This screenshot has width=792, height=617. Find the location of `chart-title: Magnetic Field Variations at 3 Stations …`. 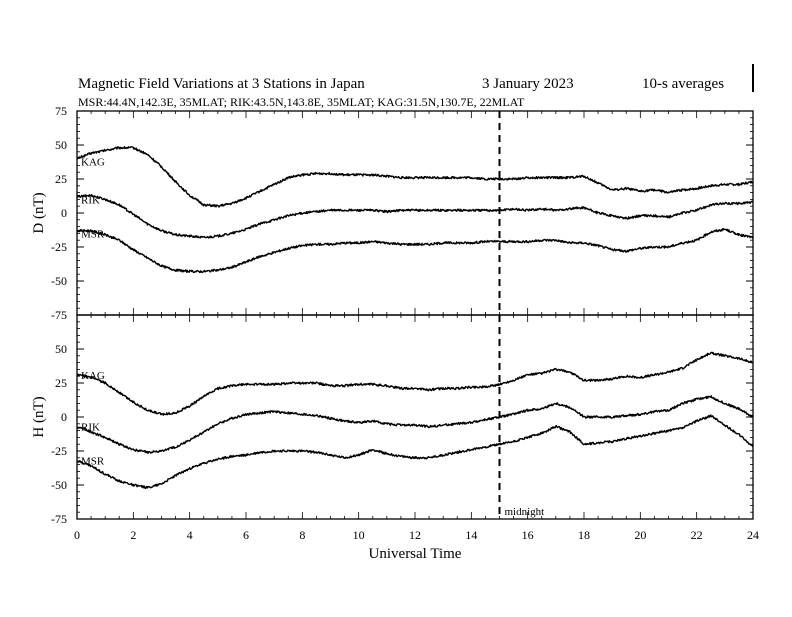

chart-title: Magnetic Field Variations at 3 Stations … is located at coordinates (221, 84).